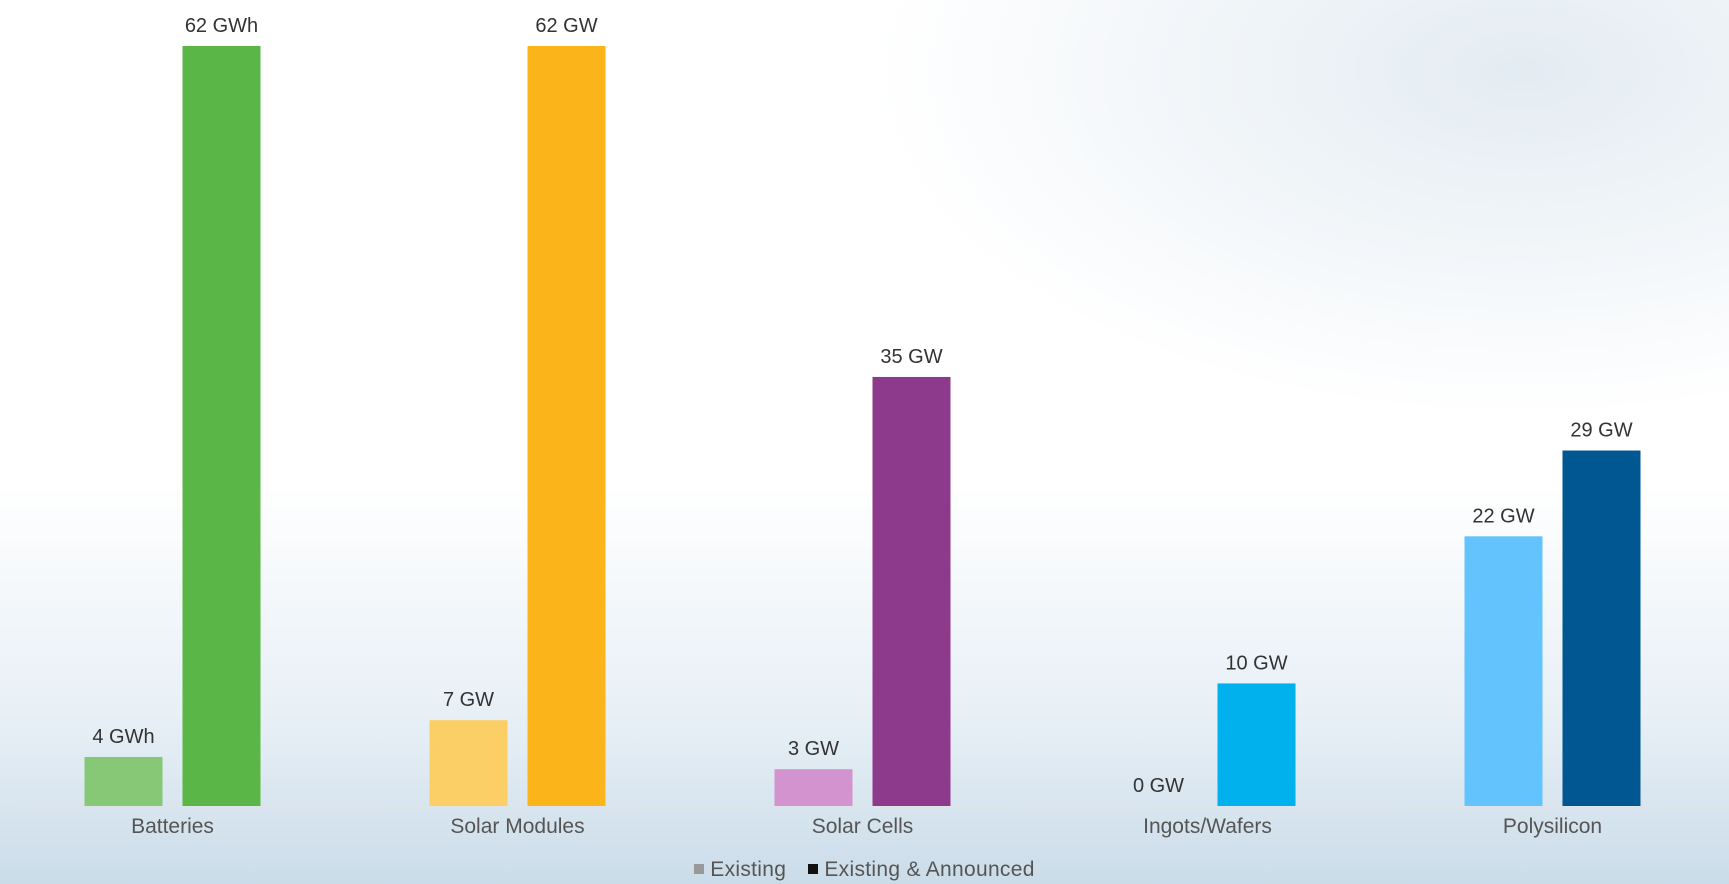 The width and height of the screenshot is (1729, 884). I want to click on bar-batteries-existing, so click(123, 781).